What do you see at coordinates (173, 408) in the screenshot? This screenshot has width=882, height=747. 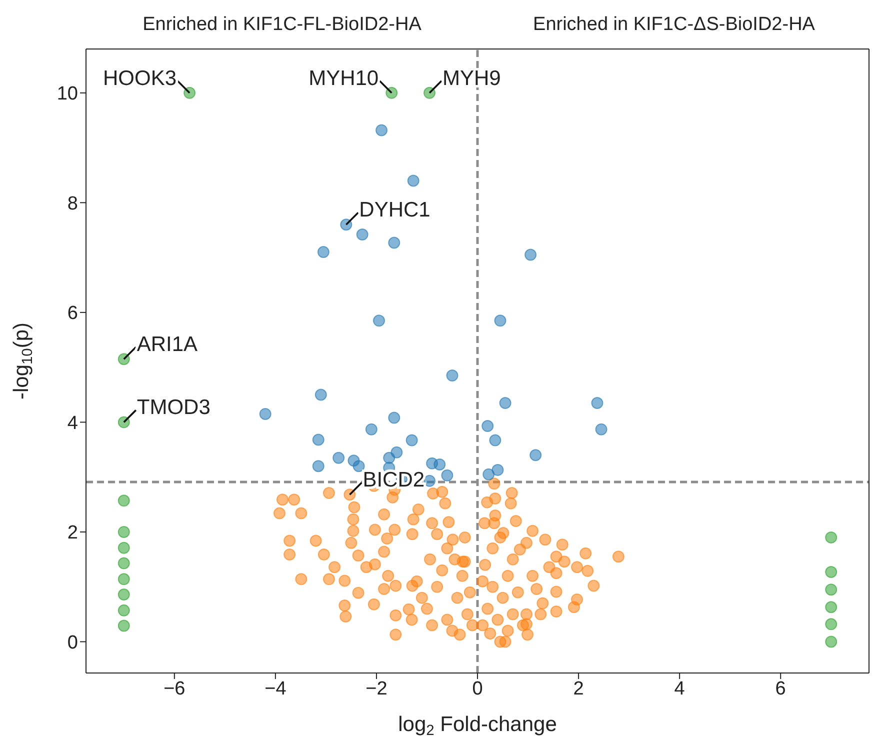 I see `annotation: TMOD3` at bounding box center [173, 408].